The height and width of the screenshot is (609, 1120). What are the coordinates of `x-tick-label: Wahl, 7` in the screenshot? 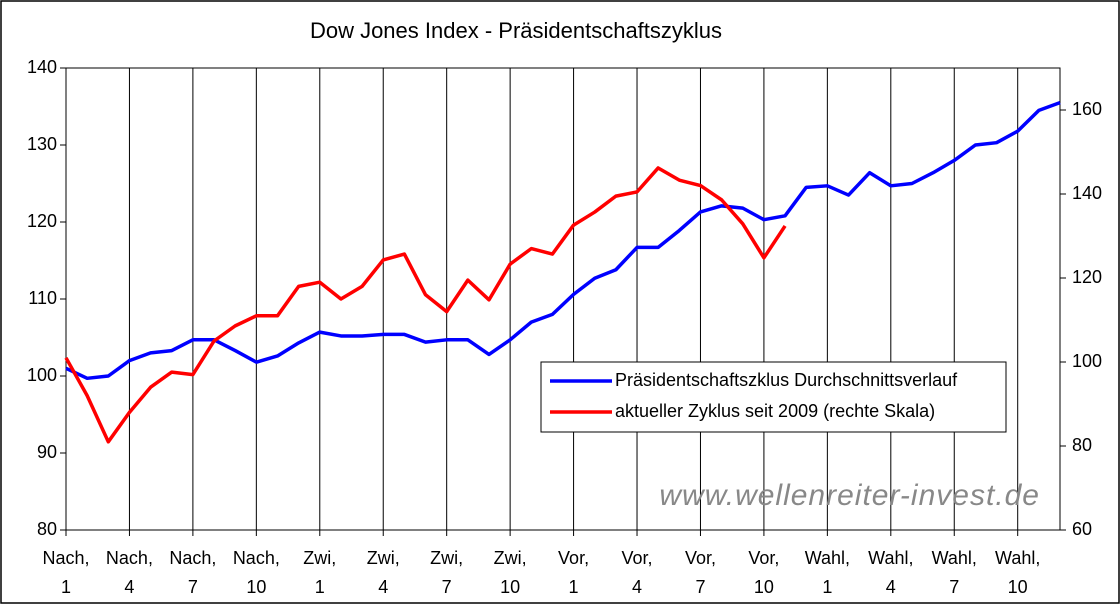 It's located at (954, 572).